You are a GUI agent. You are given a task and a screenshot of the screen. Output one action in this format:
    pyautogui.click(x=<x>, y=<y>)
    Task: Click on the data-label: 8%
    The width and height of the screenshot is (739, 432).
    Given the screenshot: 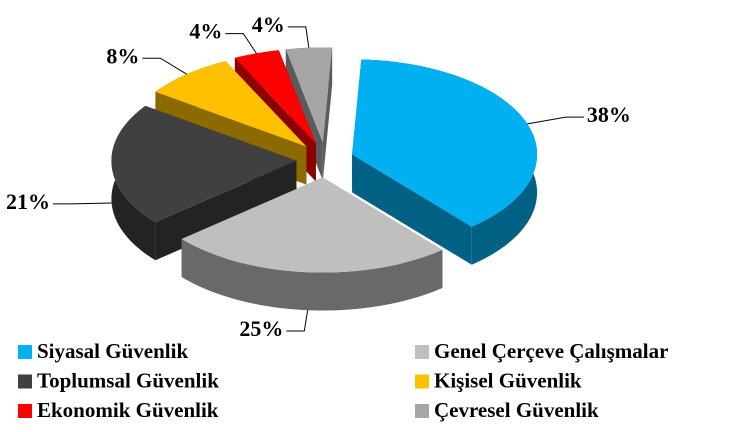 What is the action you would take?
    pyautogui.click(x=122, y=55)
    